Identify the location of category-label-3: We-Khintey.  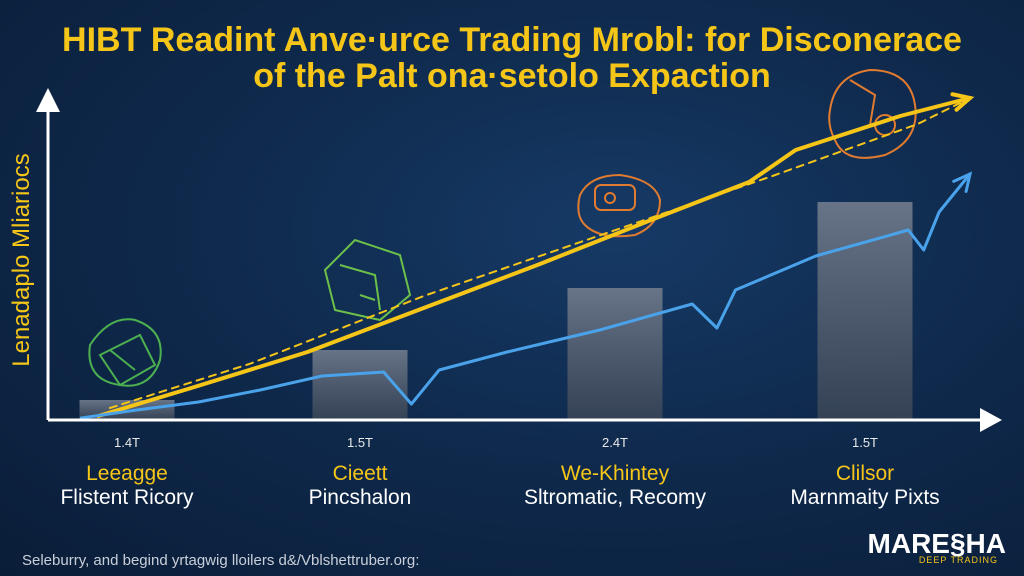
(615, 473).